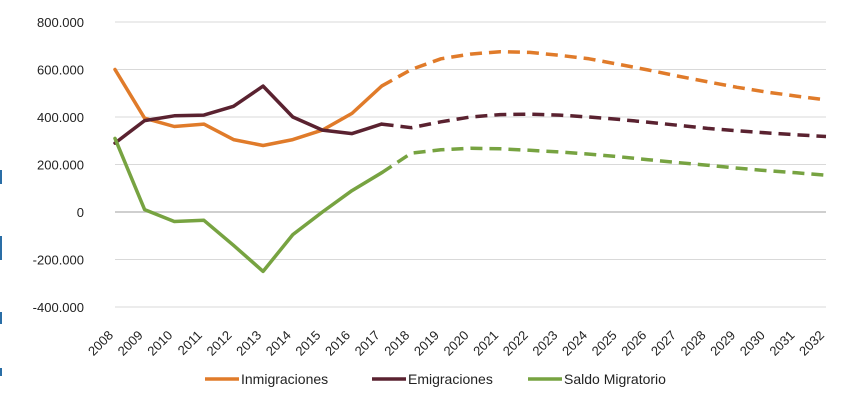 The image size is (843, 403). I want to click on series-line-inmigraciones-observed, so click(248, 107).